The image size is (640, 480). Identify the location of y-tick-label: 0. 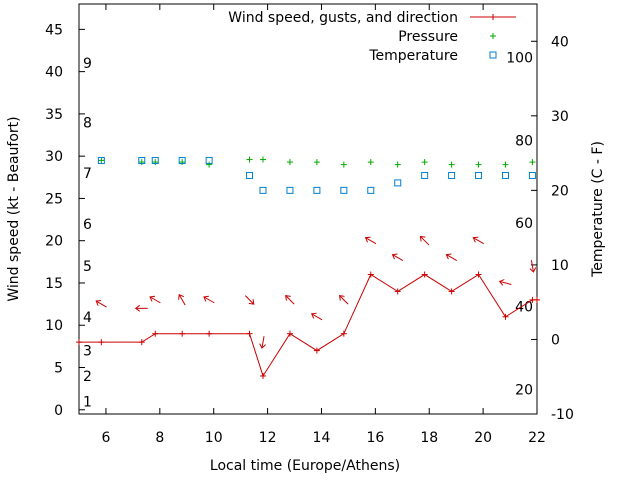
(58, 411).